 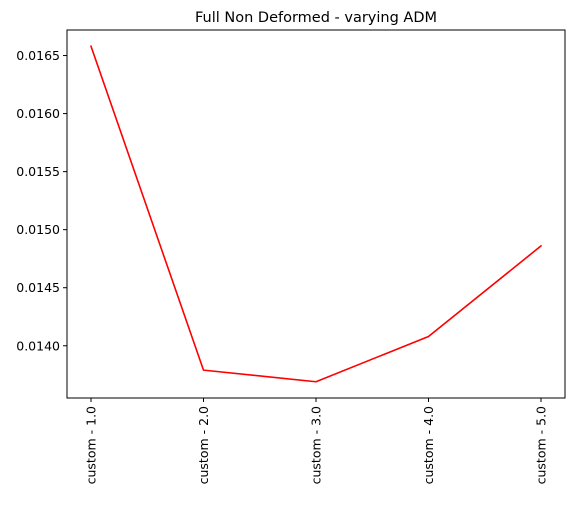 What do you see at coordinates (41, 200) in the screenshot?
I see `y-axis: 0.0140 0.0145 0.0150 0.0155 0.0160 0.0165` at bounding box center [41, 200].